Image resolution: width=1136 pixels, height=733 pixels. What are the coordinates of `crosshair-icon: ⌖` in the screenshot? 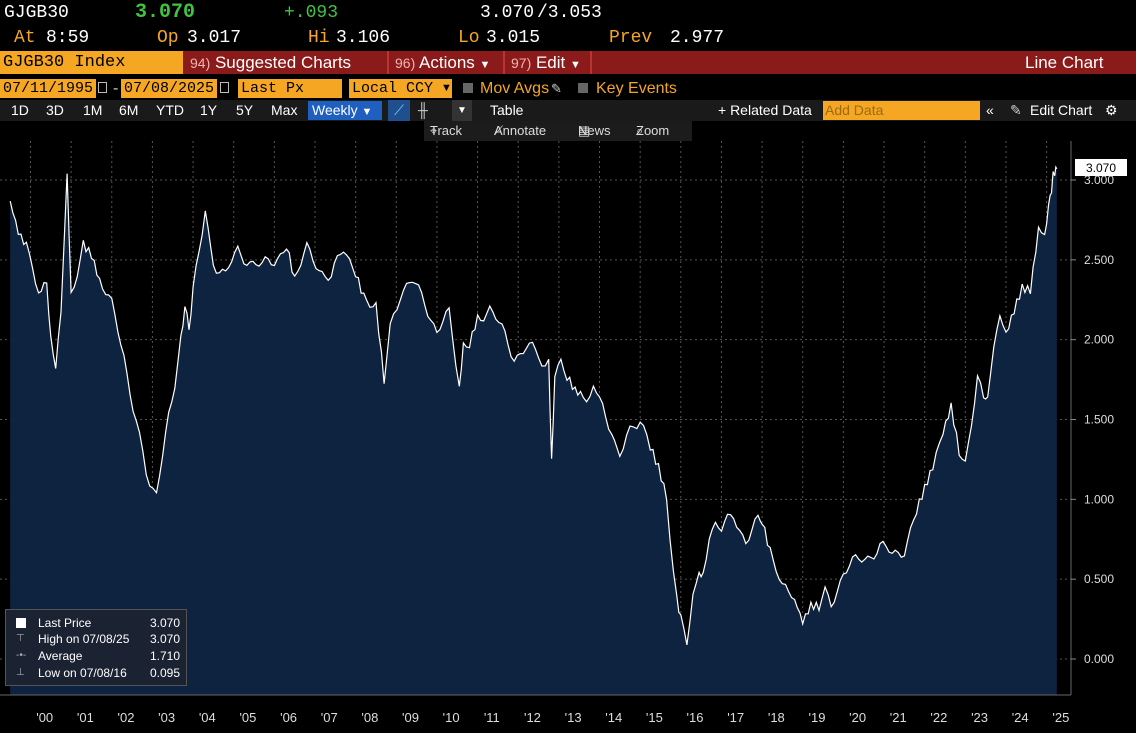 It's located at (434, 130).